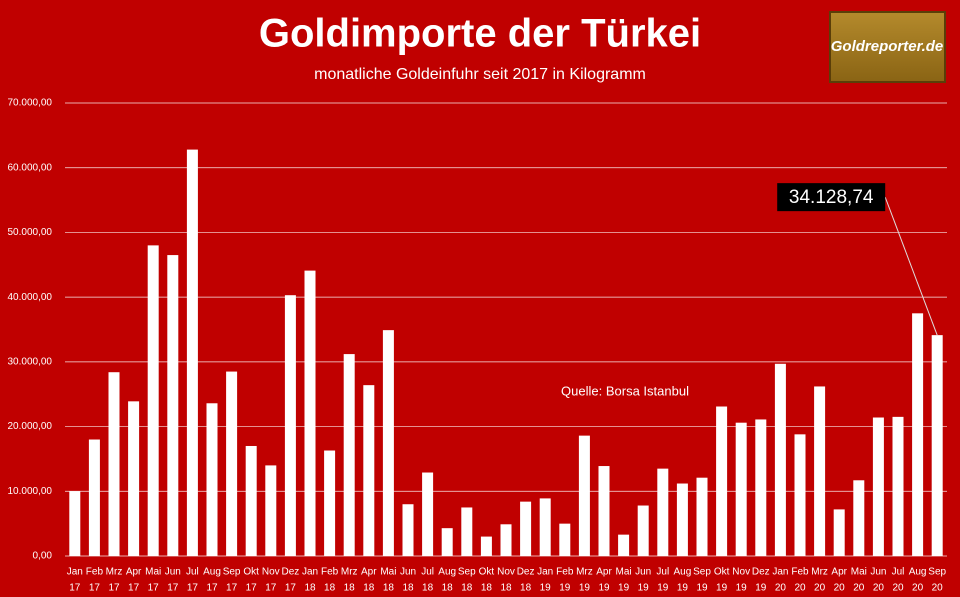  What do you see at coordinates (43, 556) in the screenshot?
I see `y-tick-label: 0,00` at bounding box center [43, 556].